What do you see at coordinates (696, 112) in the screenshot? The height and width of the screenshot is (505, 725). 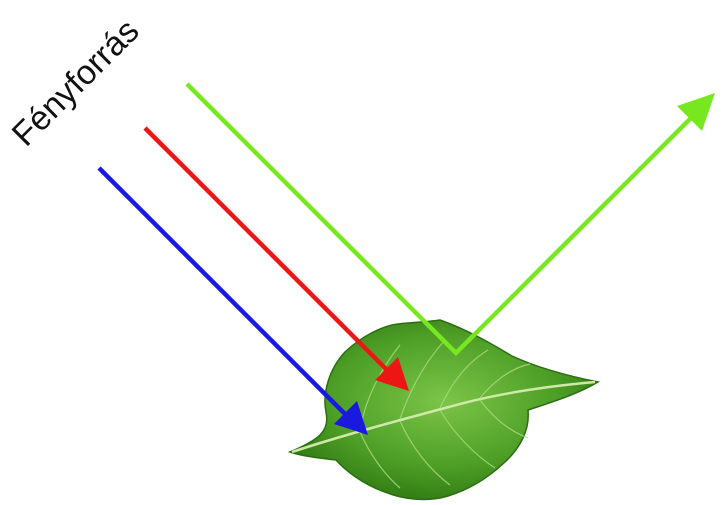 I see `green-ray-arrowhead` at bounding box center [696, 112].